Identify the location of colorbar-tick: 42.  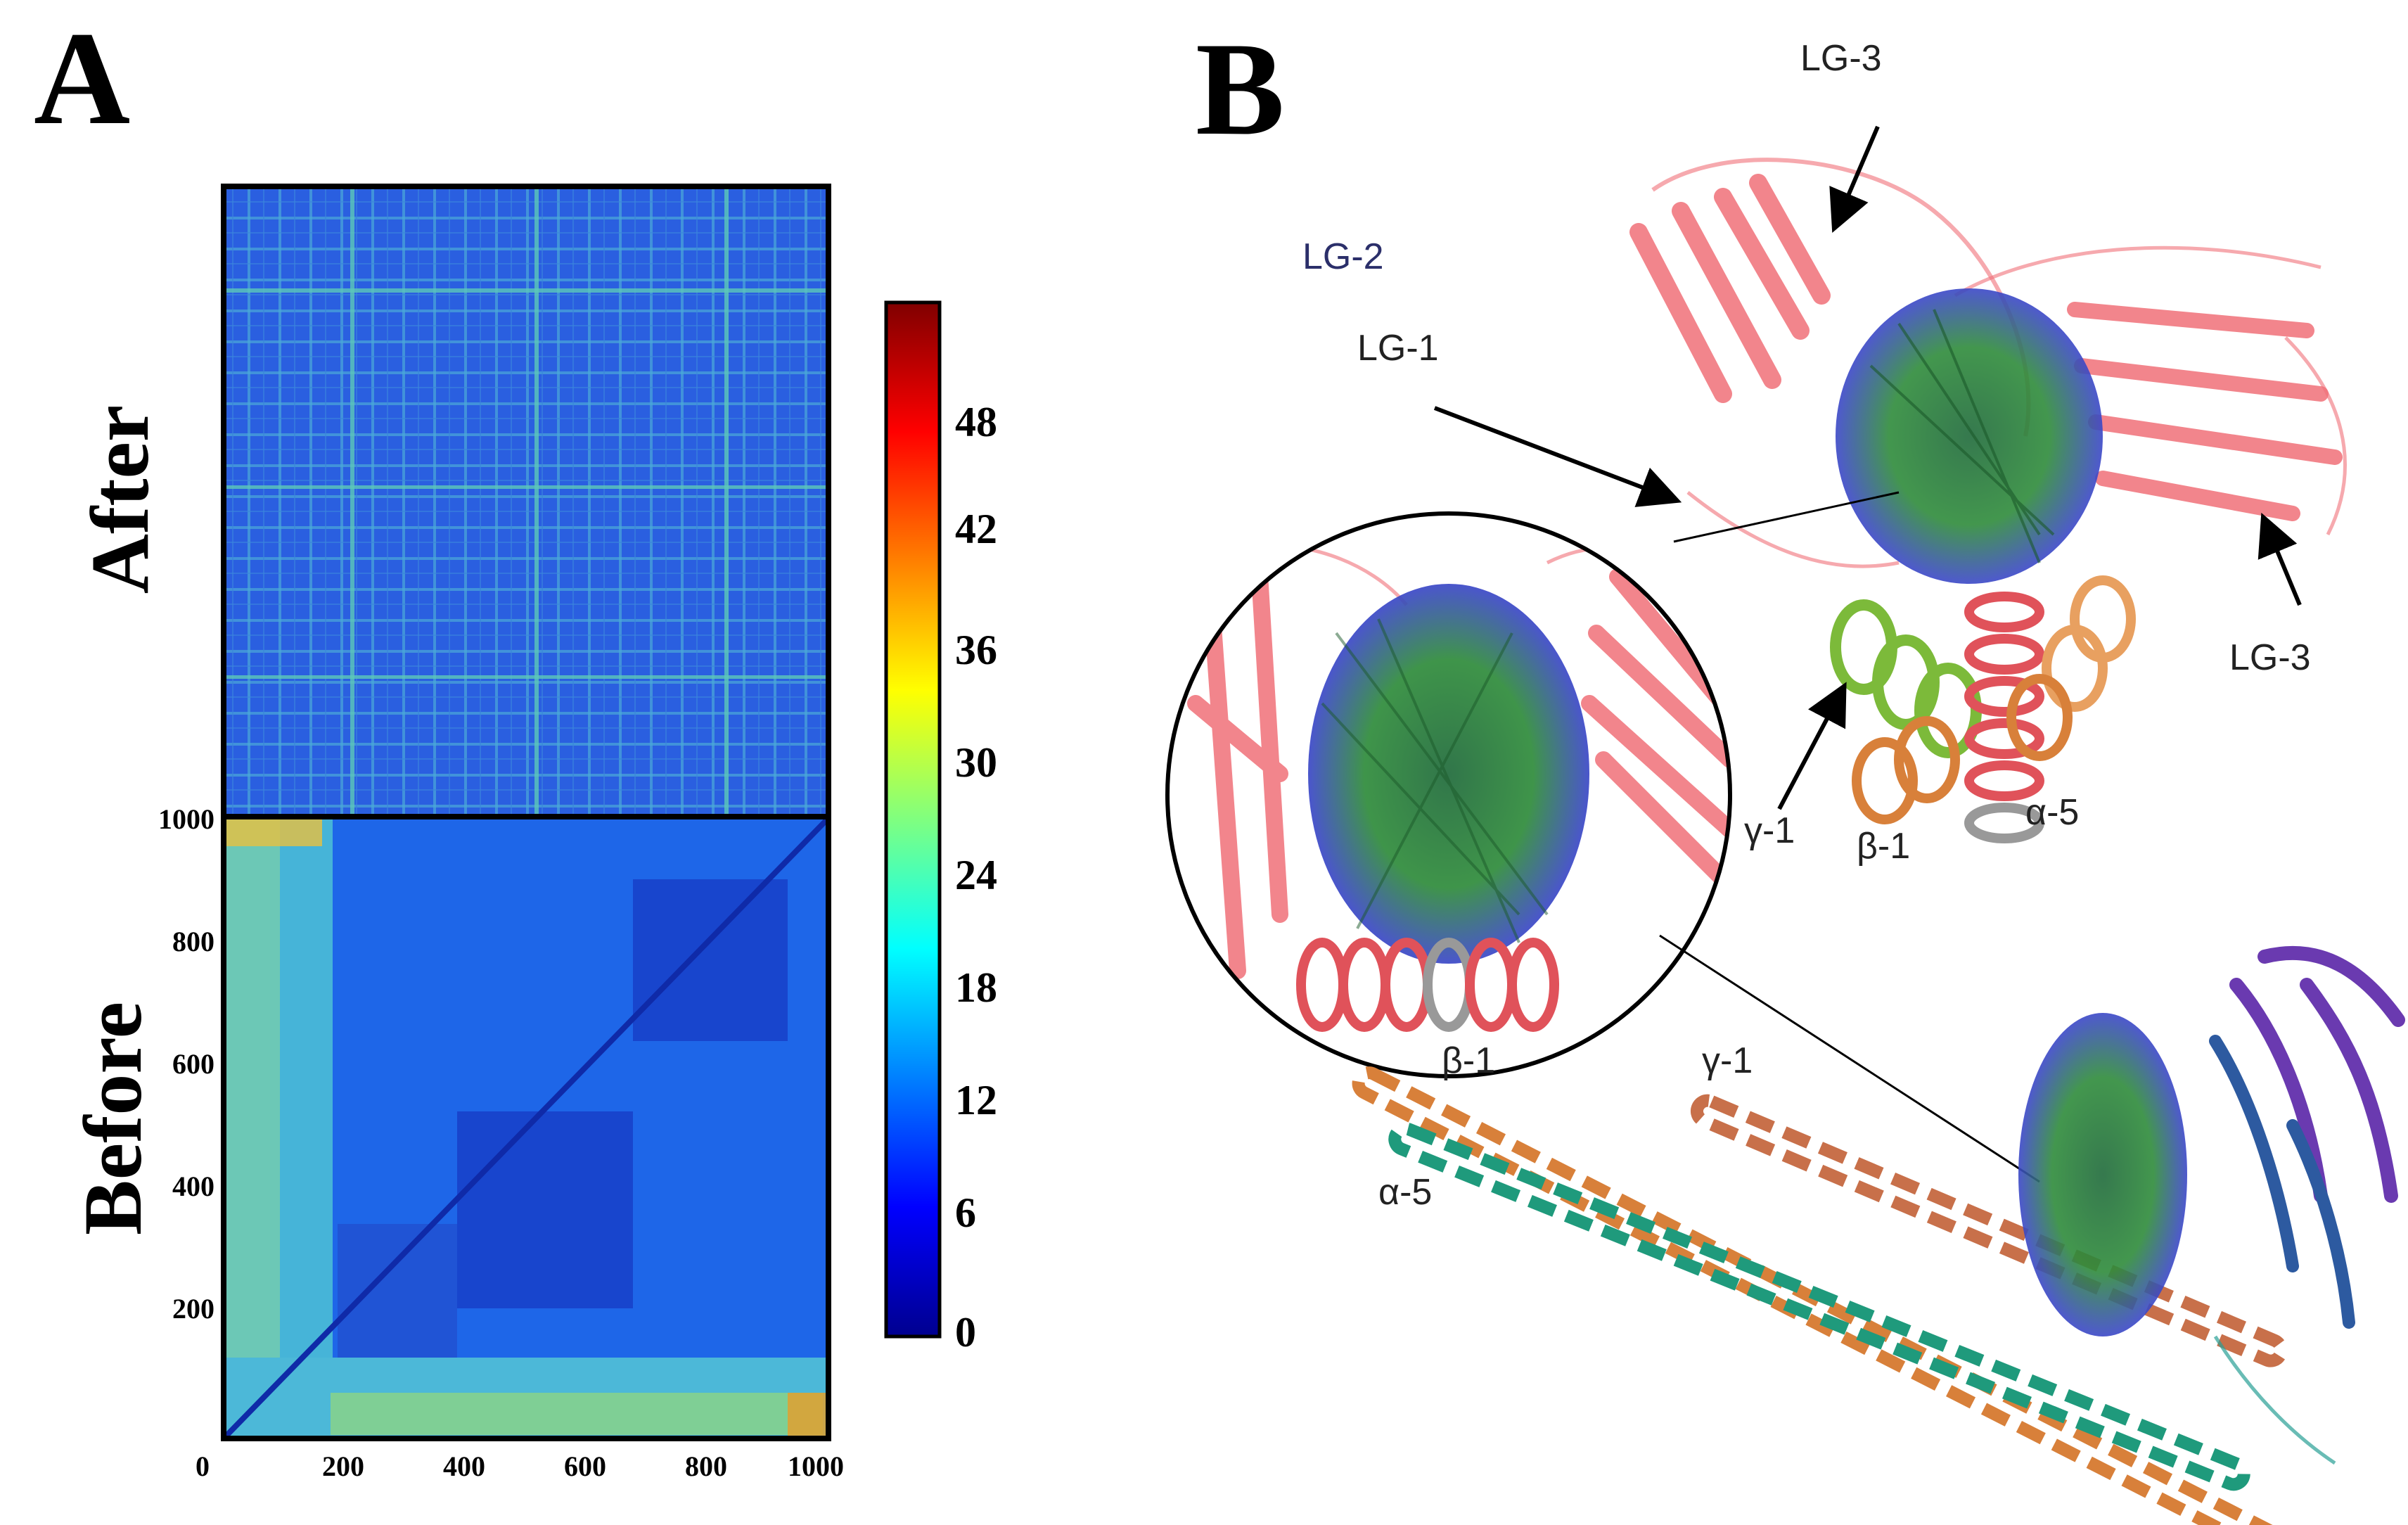
(976, 529).